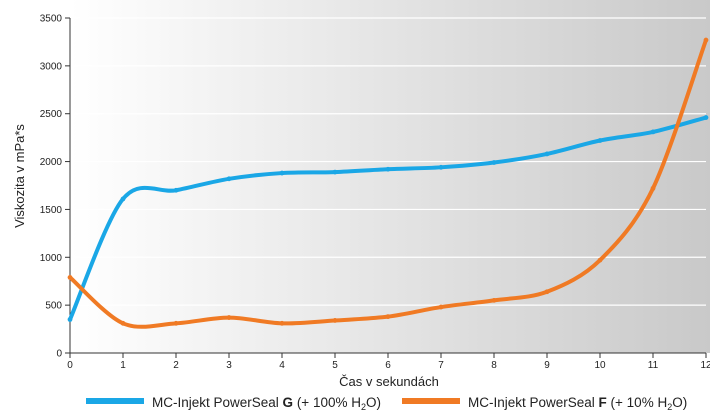 This screenshot has width=710, height=415. Describe the element at coordinates (70, 365) in the screenshot. I see `x-tick-label: 0` at that location.